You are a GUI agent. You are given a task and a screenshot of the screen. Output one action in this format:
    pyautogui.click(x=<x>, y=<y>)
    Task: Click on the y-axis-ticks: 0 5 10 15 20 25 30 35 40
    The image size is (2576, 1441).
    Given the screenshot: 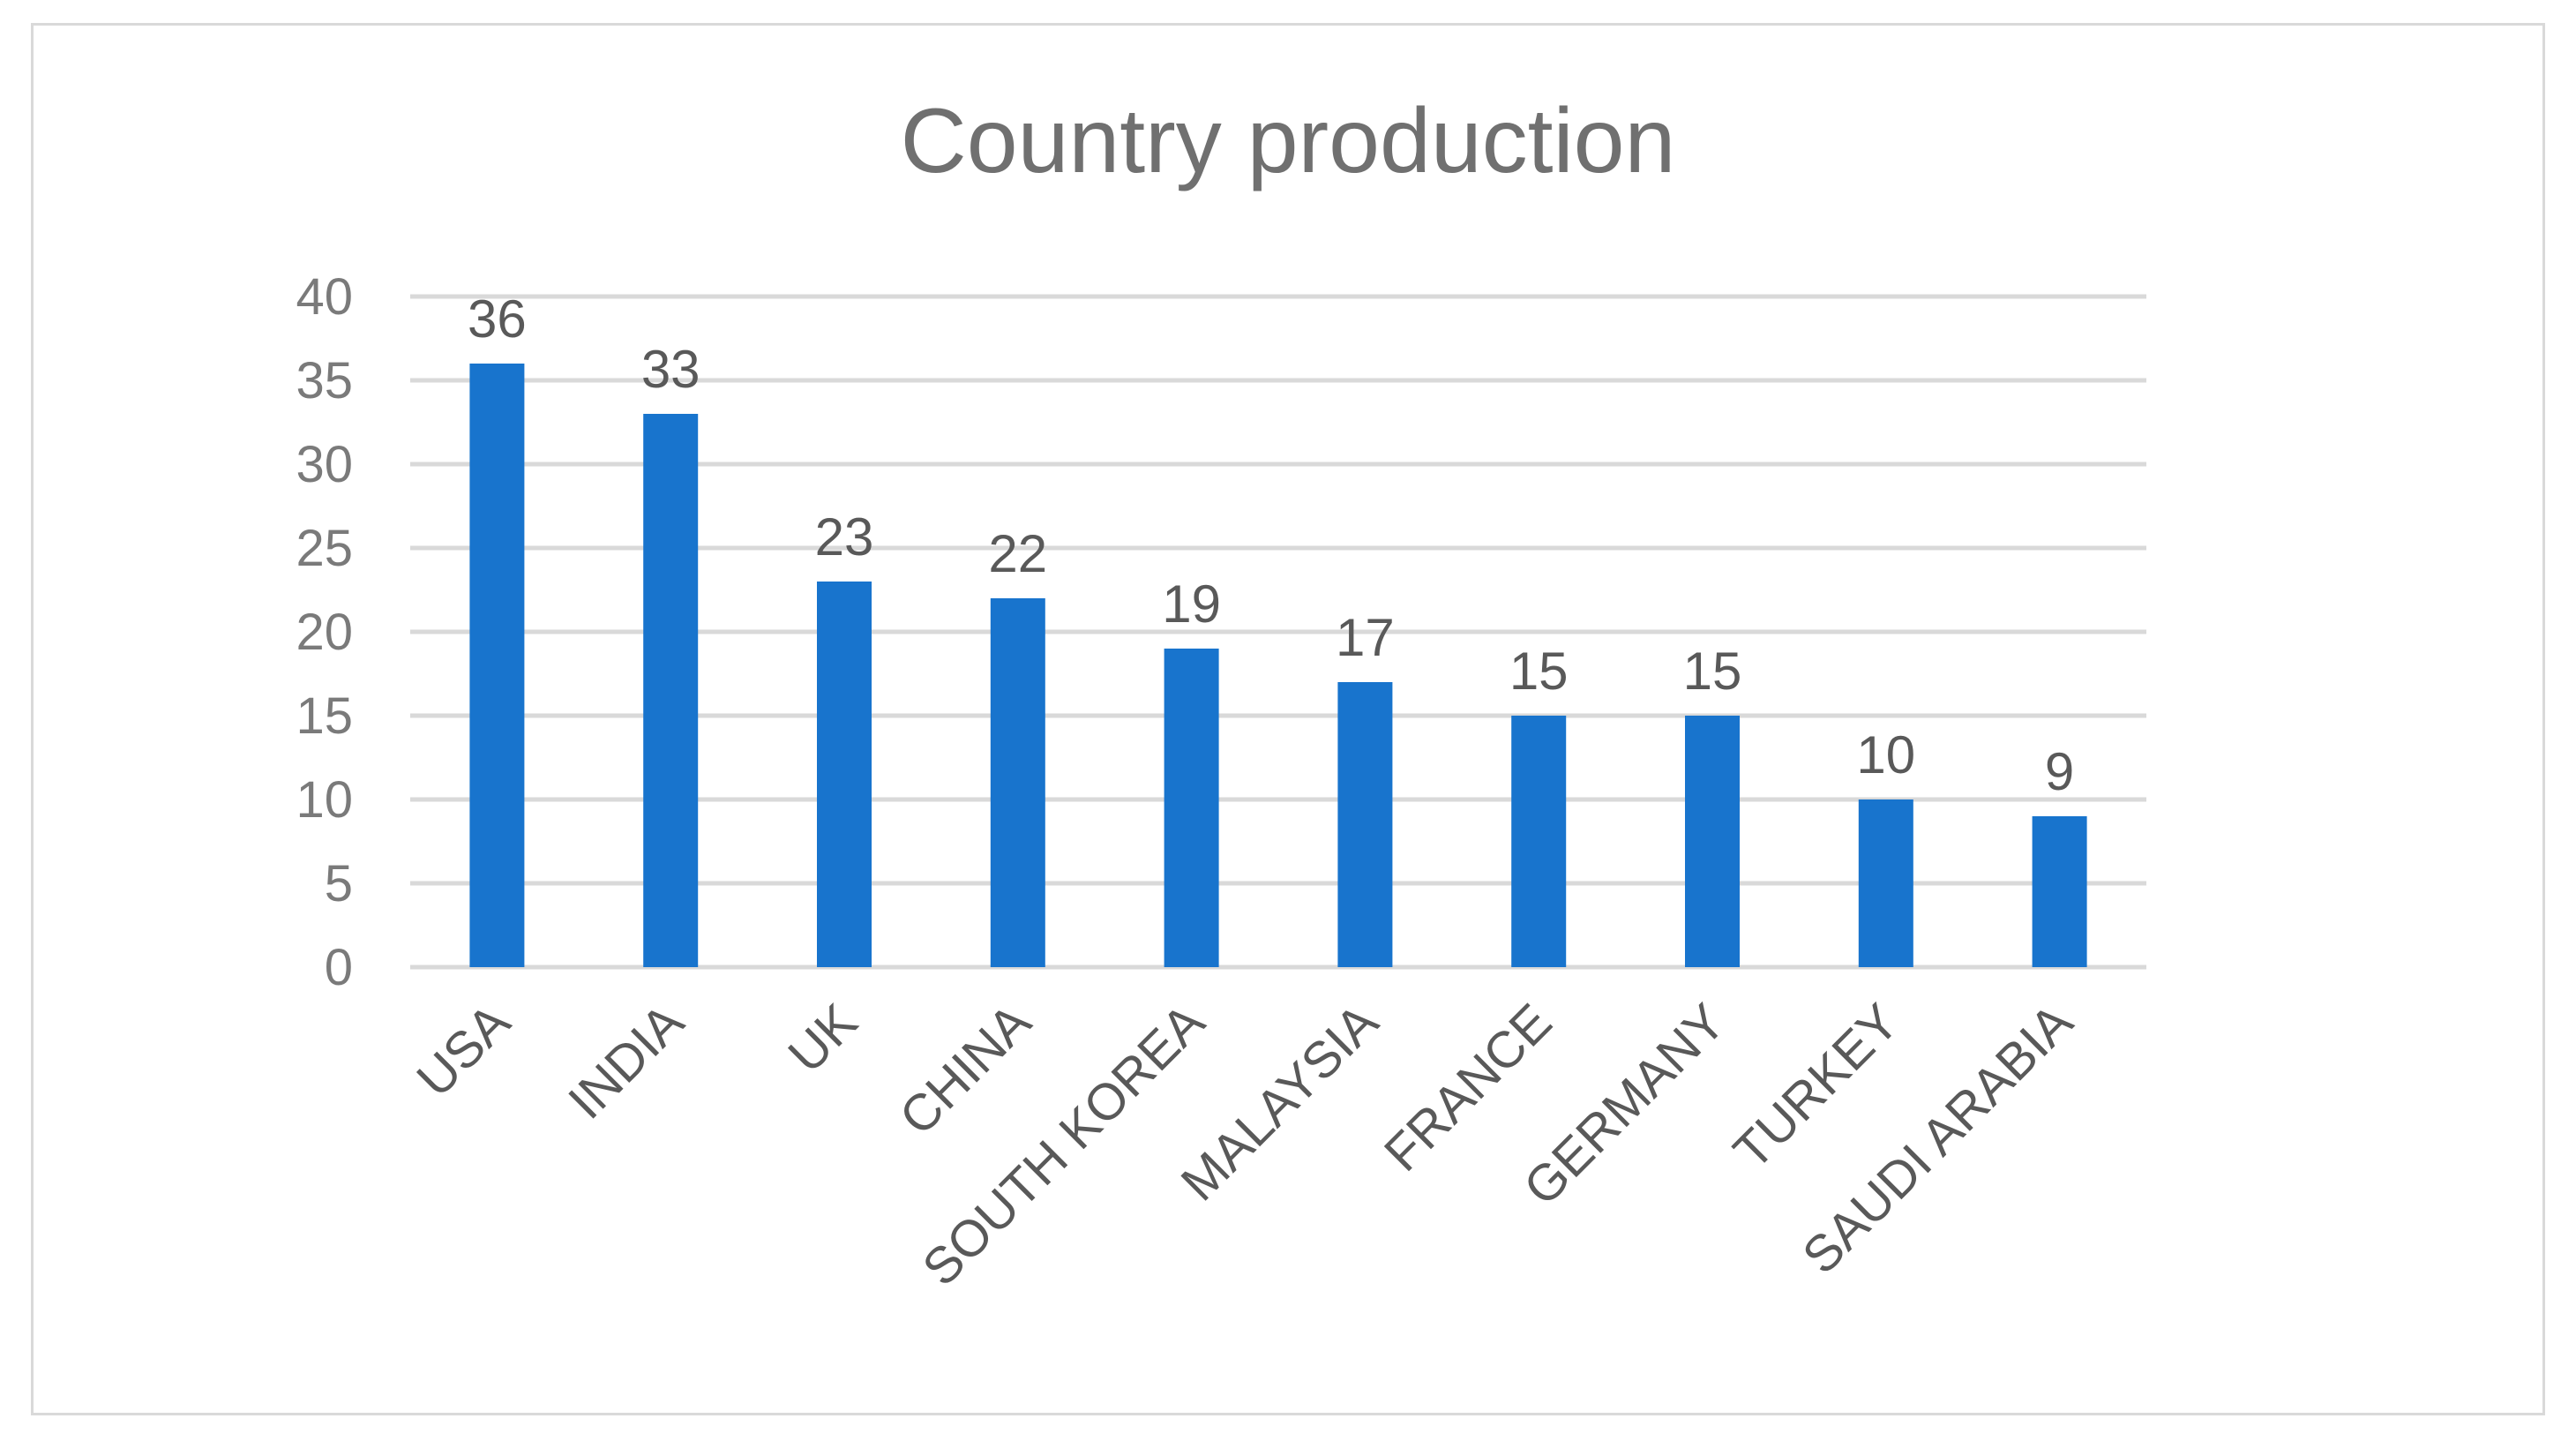 What is the action you would take?
    pyautogui.click(x=324, y=632)
    